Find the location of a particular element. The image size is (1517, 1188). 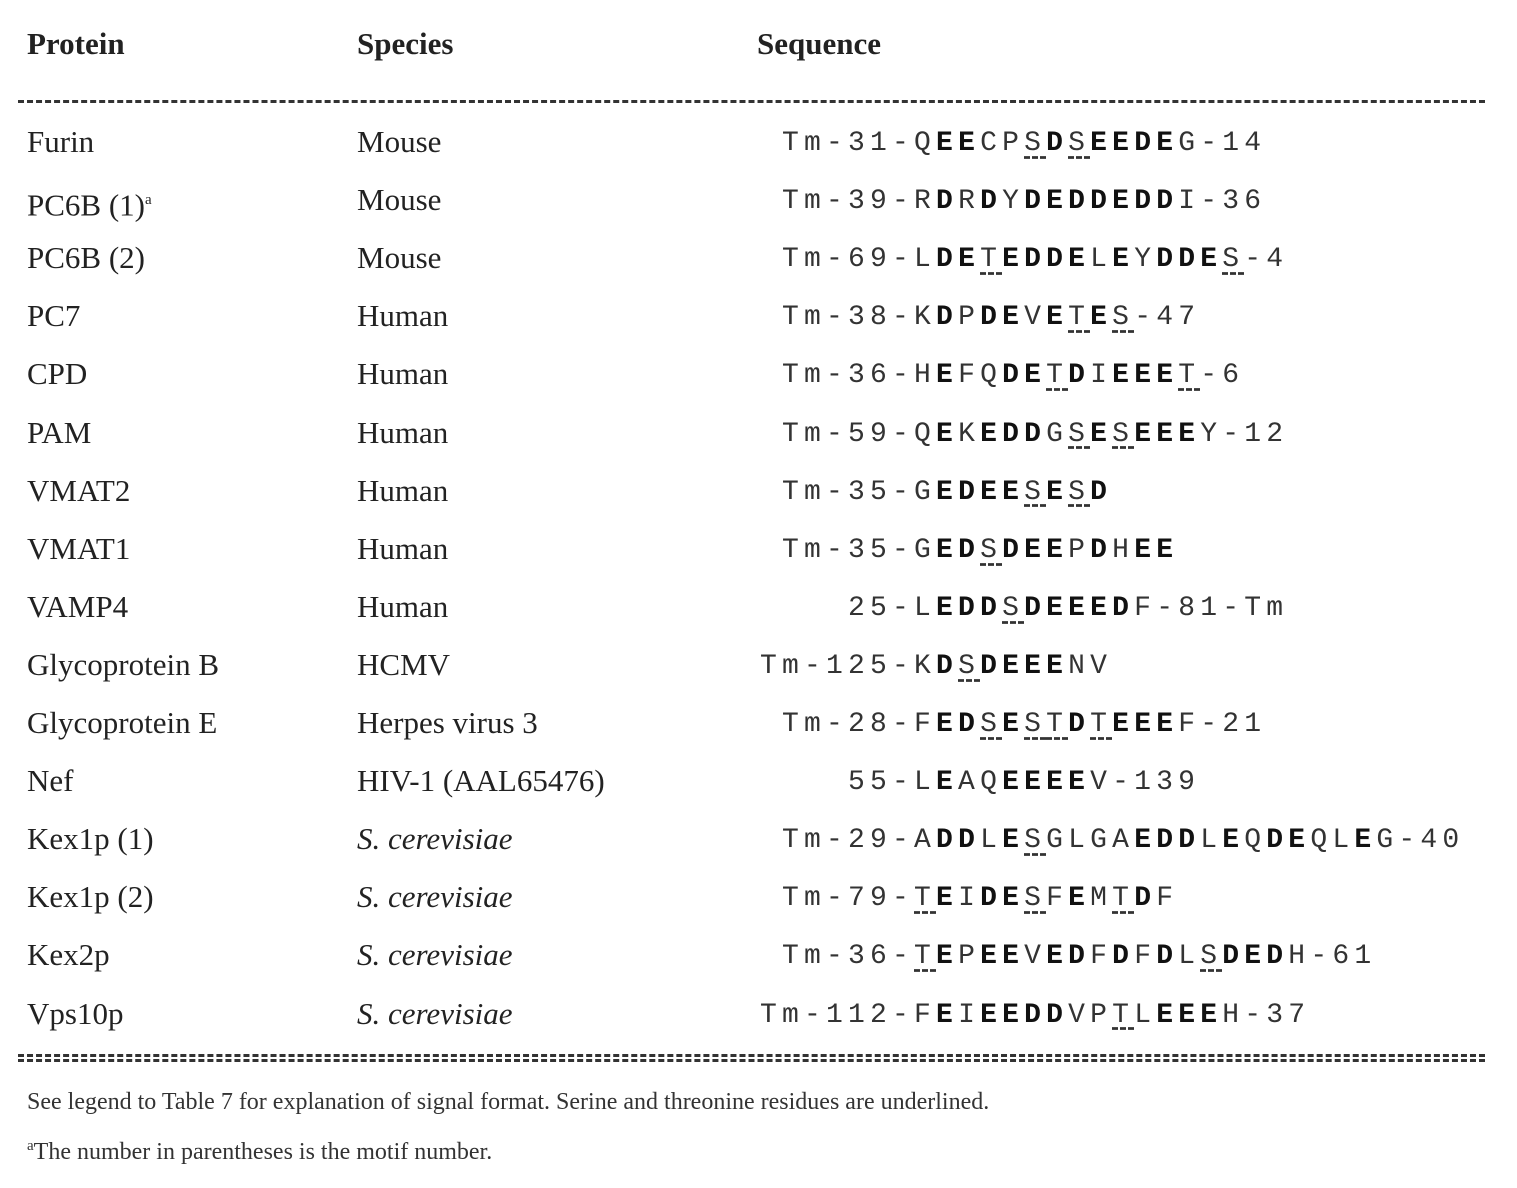

header-rule is located at coordinates (751, 101).